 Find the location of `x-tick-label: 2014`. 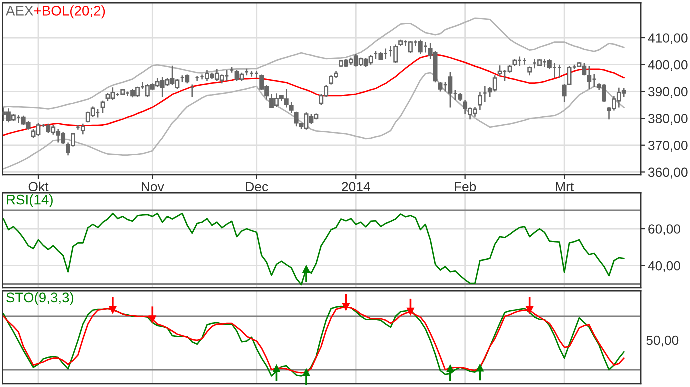

x-tick-label: 2014 is located at coordinates (356, 187).